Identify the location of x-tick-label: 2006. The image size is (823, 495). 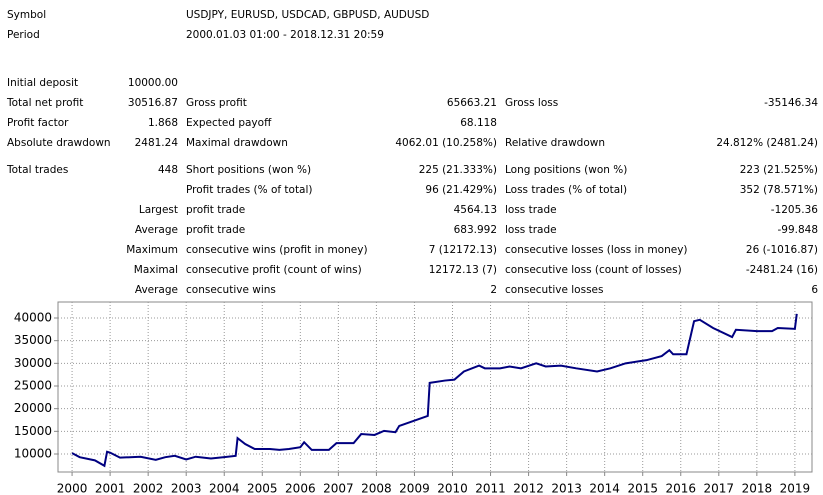
(300, 488).